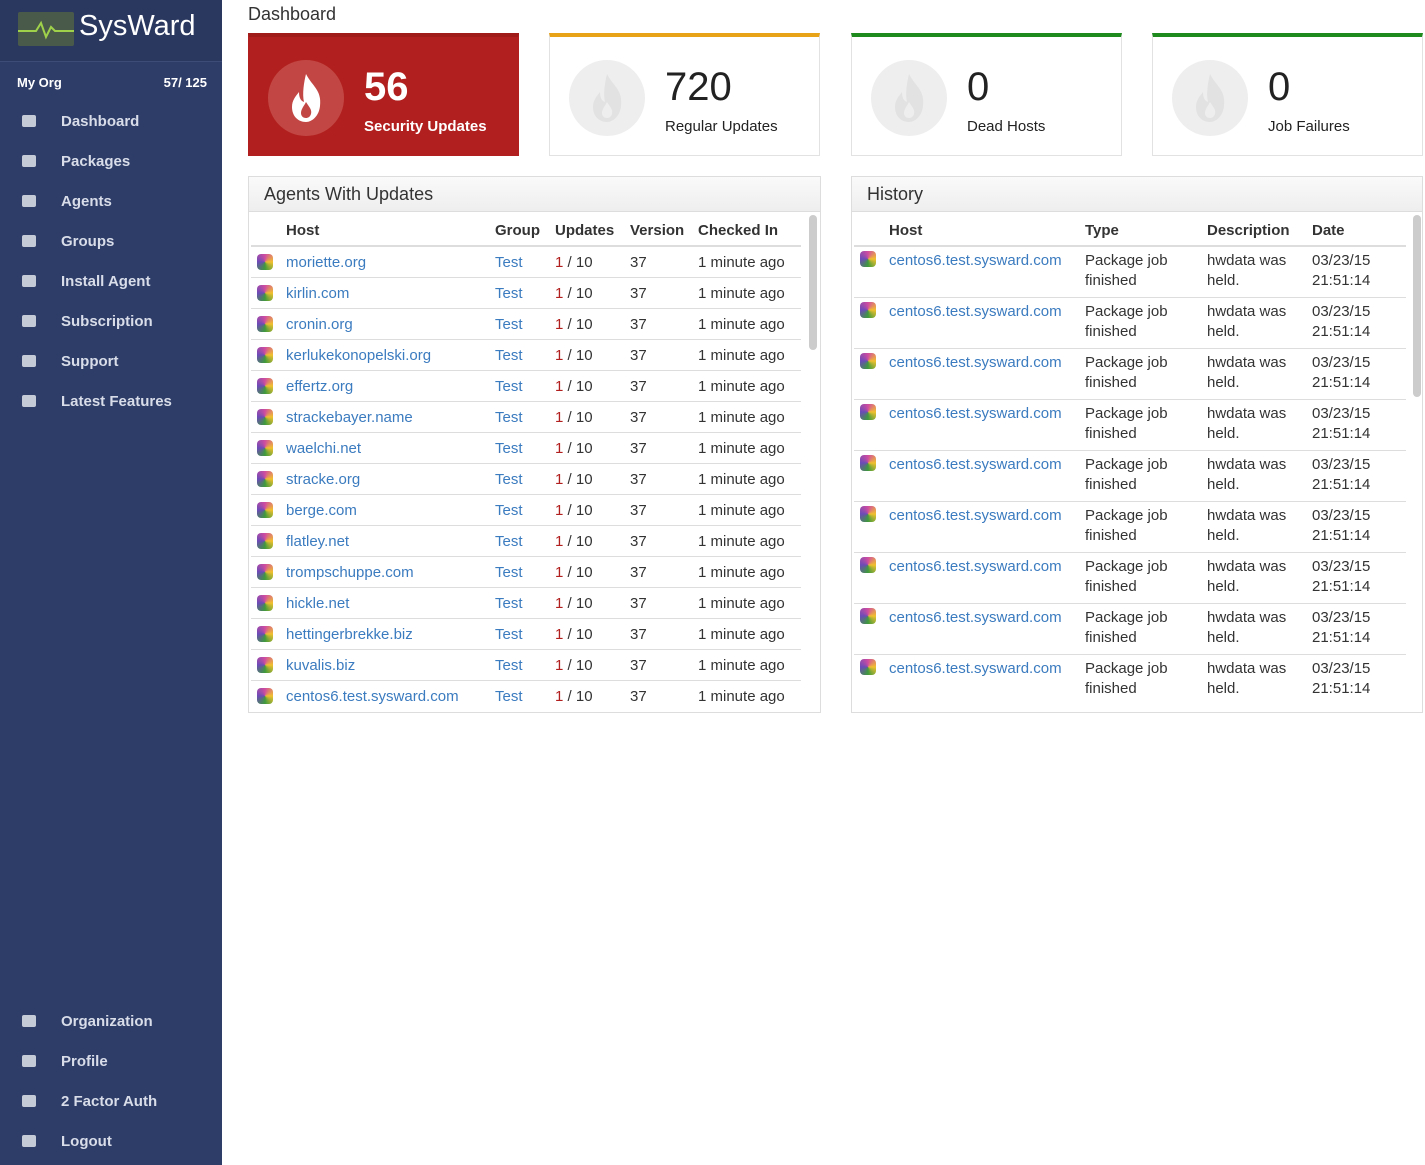 The width and height of the screenshot is (1425, 1165). What do you see at coordinates (664, 230) in the screenshot?
I see `column-header: Version` at bounding box center [664, 230].